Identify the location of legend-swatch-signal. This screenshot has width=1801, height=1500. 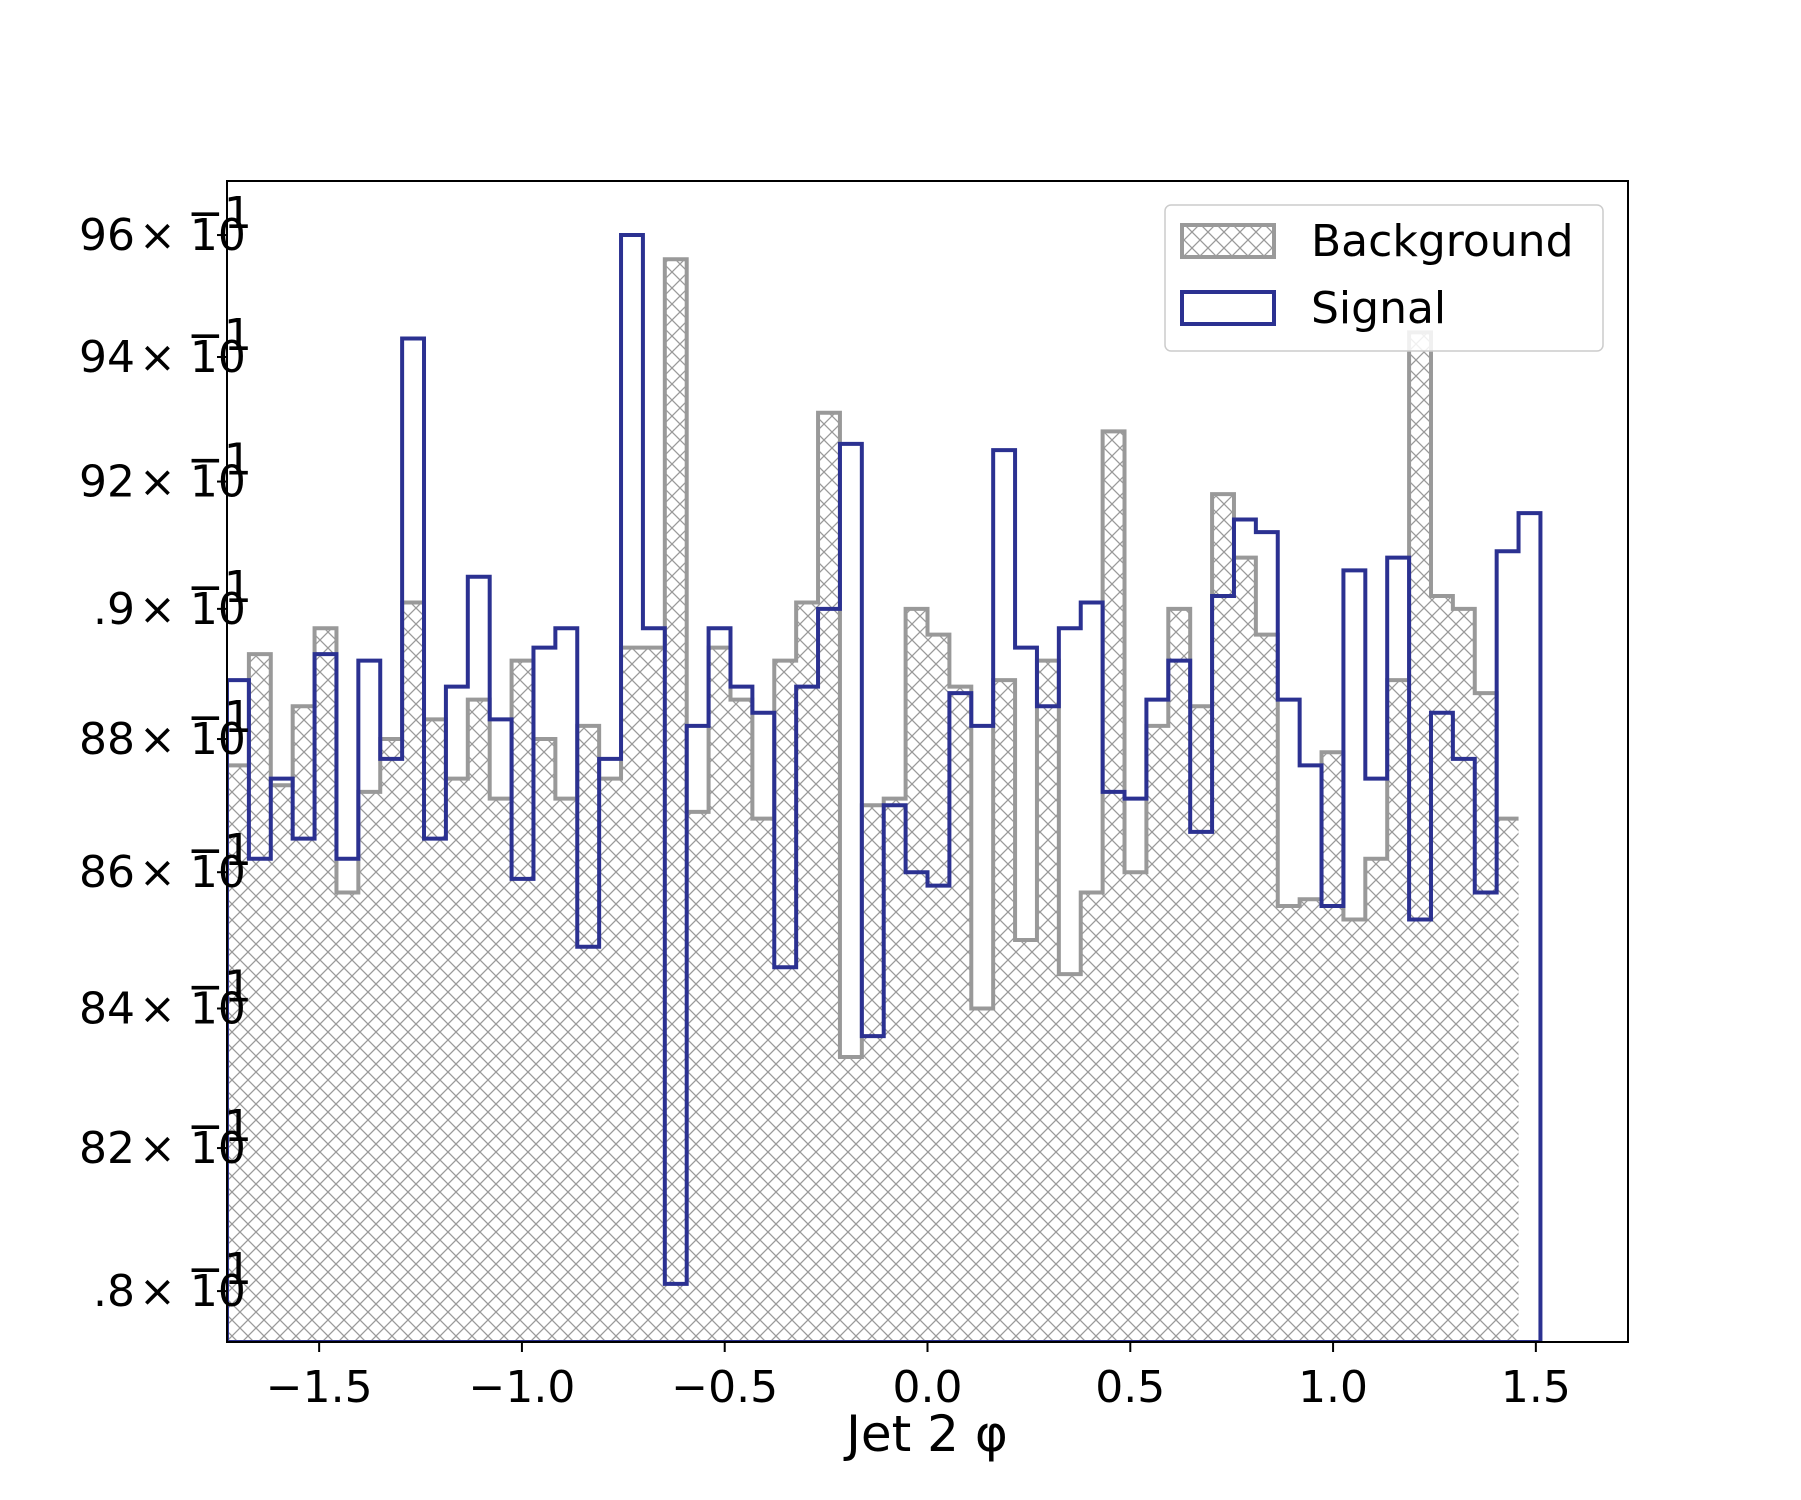
(1228, 308).